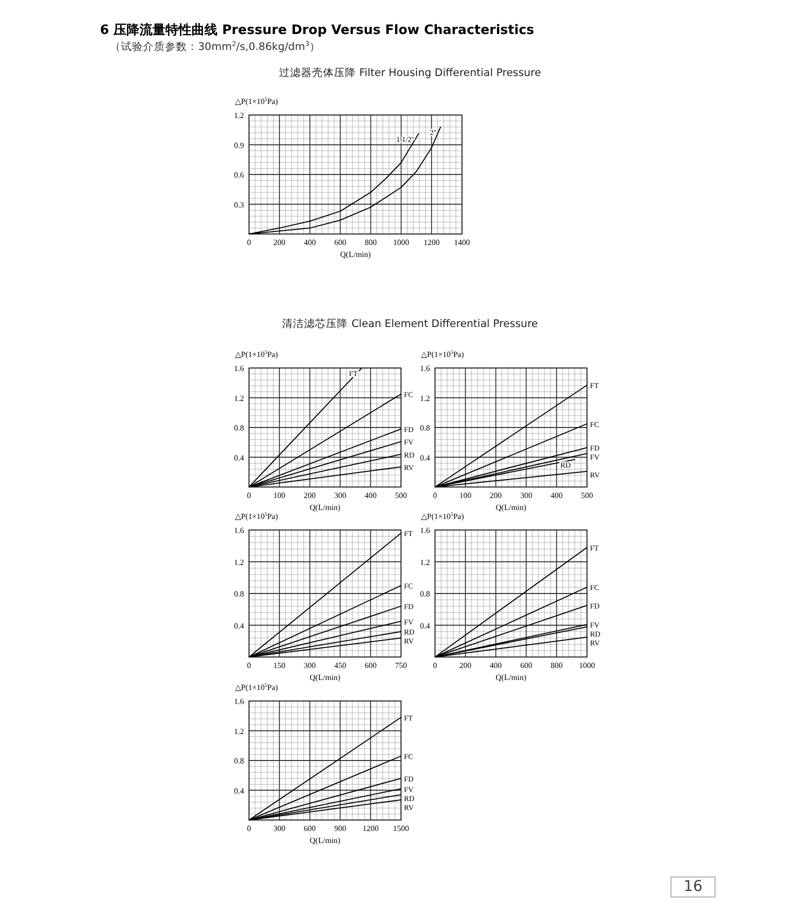  Describe the element at coordinates (410, 323) in the screenshot. I see `text: 清洁滤芯压降 Clean Element Differential Pressure` at that location.